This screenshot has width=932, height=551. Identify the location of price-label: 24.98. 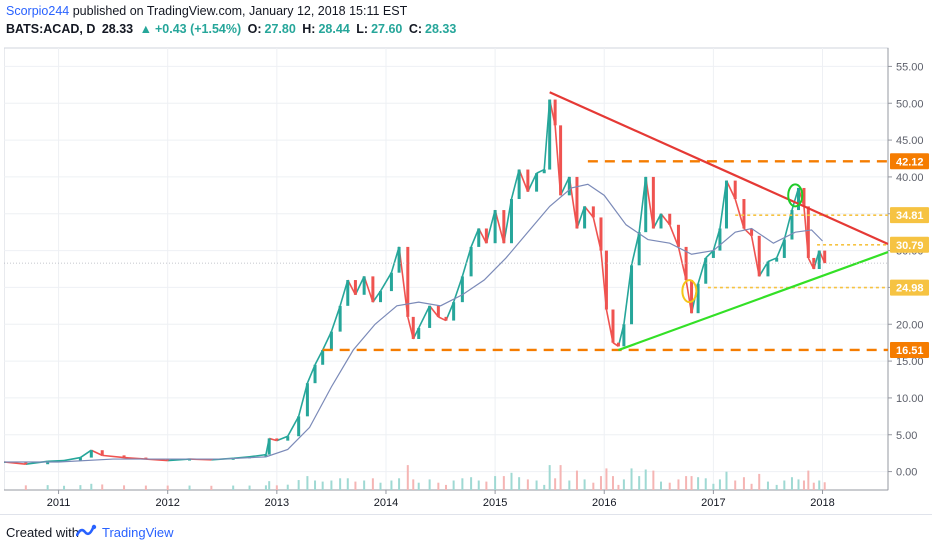
(910, 289).